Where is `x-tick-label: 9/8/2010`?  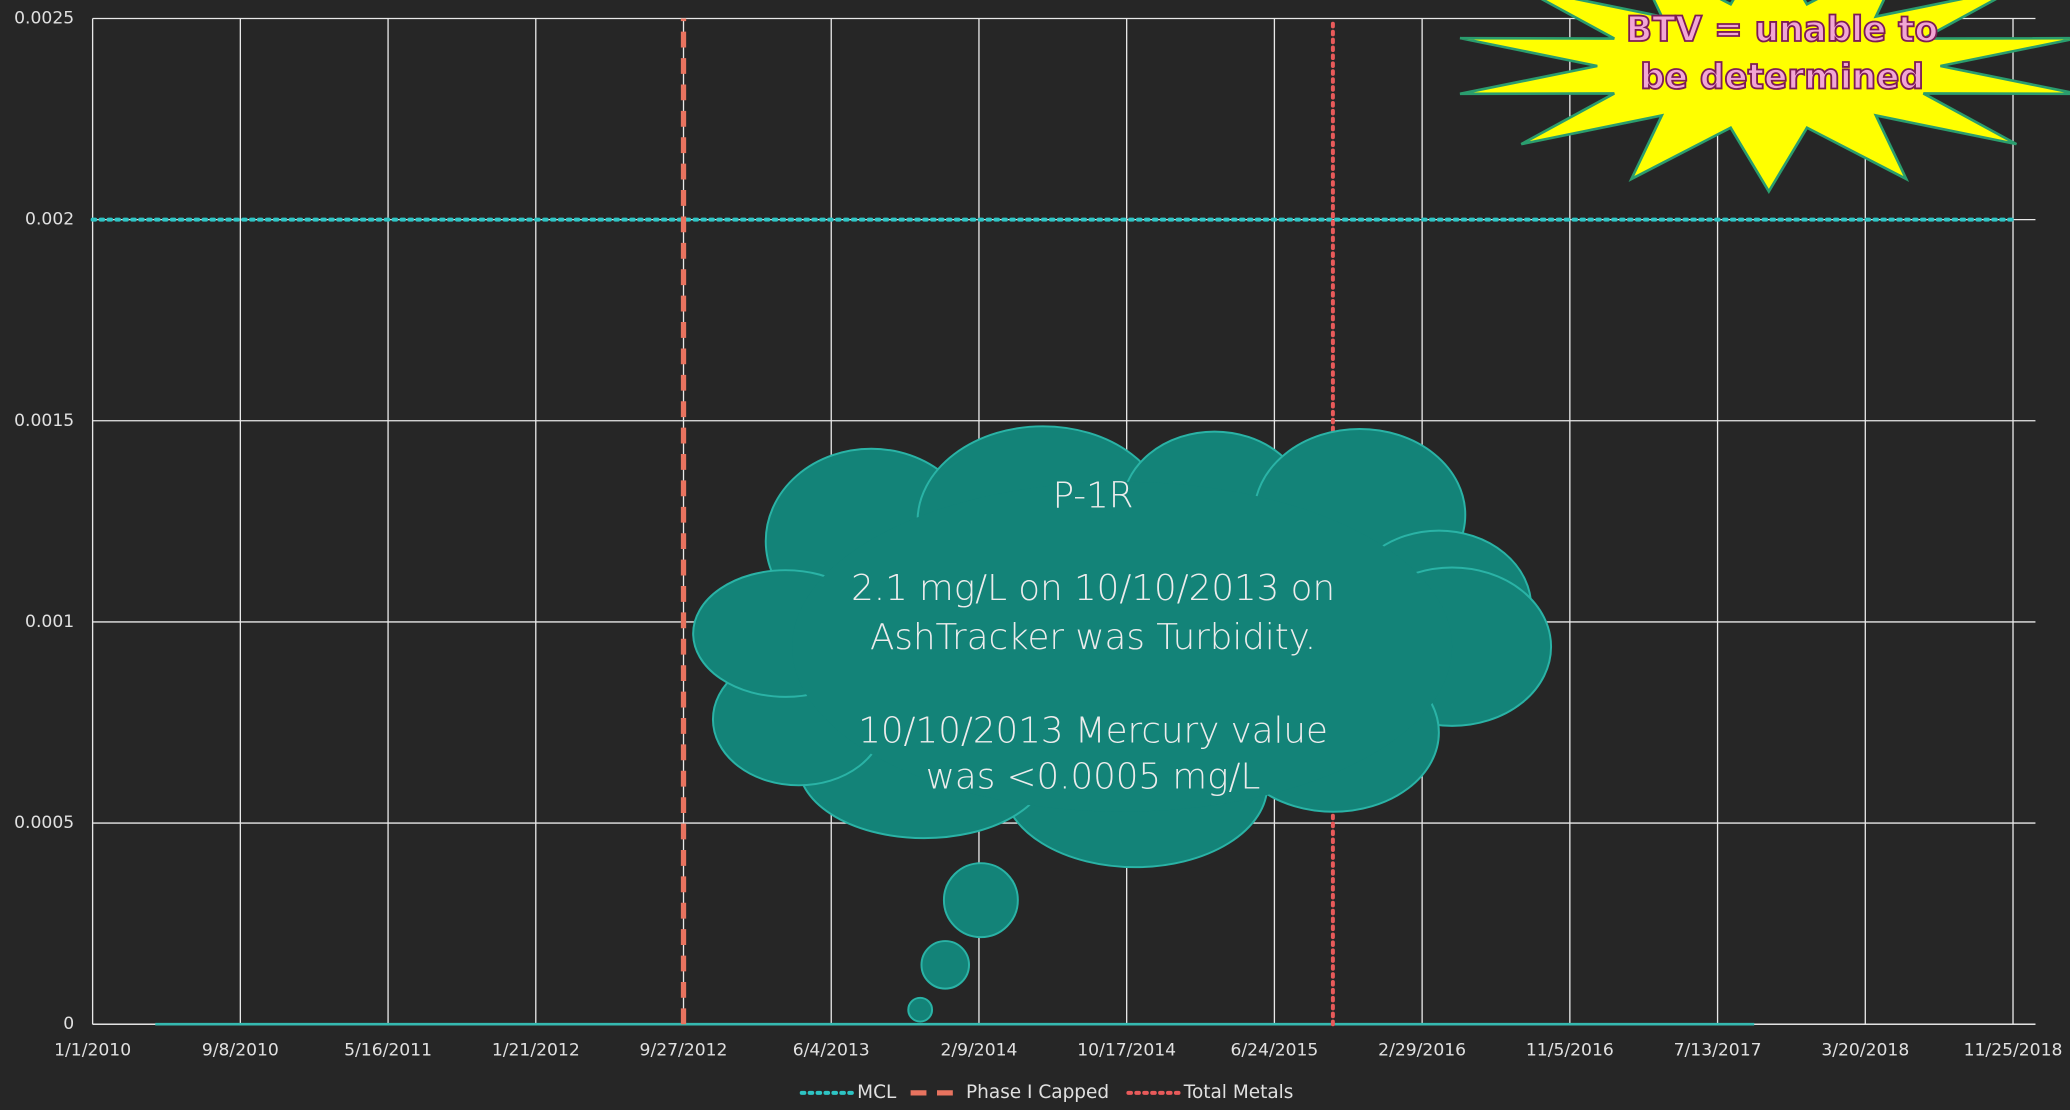 x-tick-label: 9/8/2010 is located at coordinates (240, 1051).